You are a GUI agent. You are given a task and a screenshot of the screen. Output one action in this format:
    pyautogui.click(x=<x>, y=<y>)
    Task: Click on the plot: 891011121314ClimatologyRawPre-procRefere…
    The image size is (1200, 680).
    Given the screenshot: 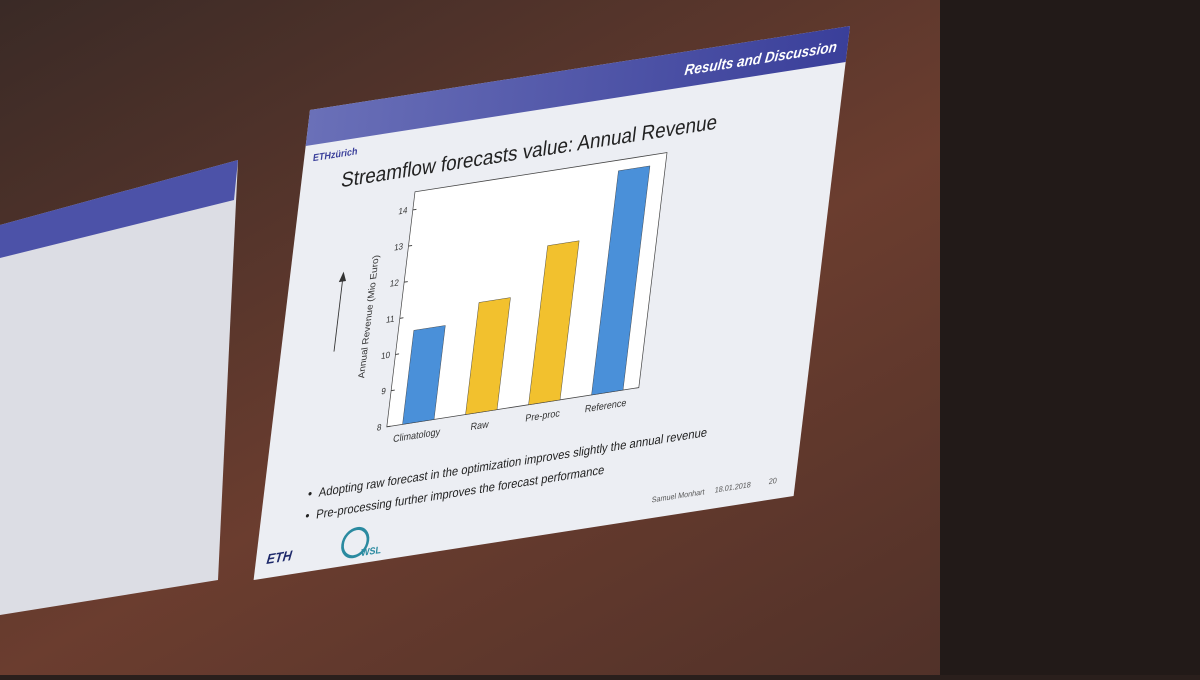 What is the action you would take?
    pyautogui.click(x=522, y=298)
    